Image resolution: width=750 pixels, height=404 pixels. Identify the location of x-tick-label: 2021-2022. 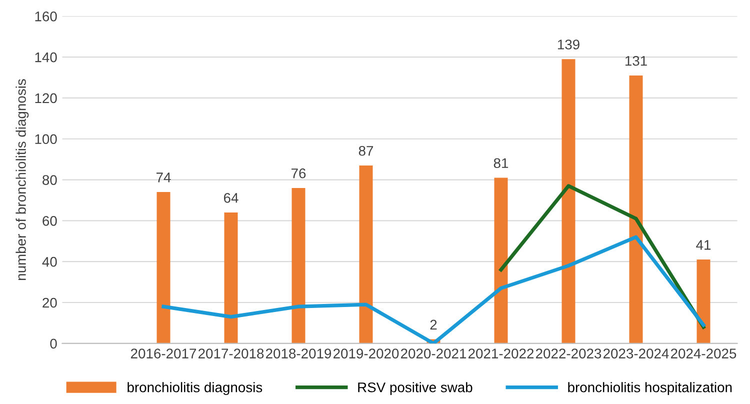
(501, 353).